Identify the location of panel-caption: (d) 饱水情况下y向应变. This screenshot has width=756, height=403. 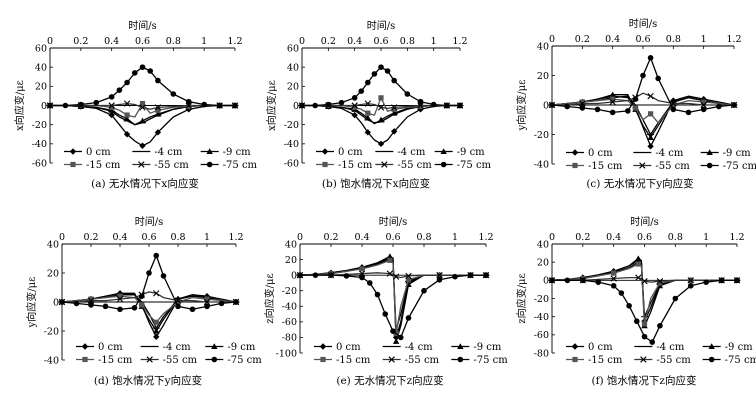
(148, 380).